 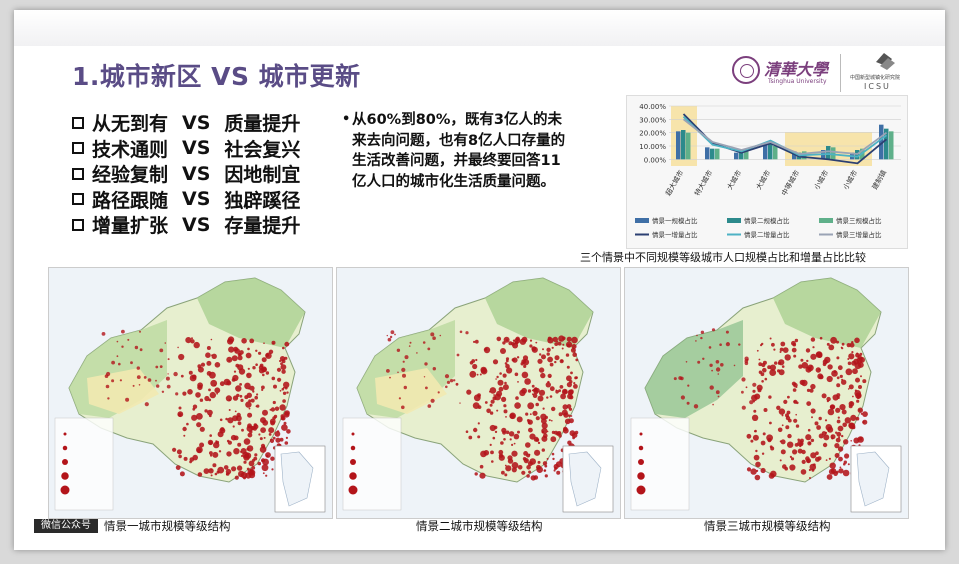 What do you see at coordinates (652, 120) in the screenshot?
I see `y-tick-label: 30.00%` at bounding box center [652, 120].